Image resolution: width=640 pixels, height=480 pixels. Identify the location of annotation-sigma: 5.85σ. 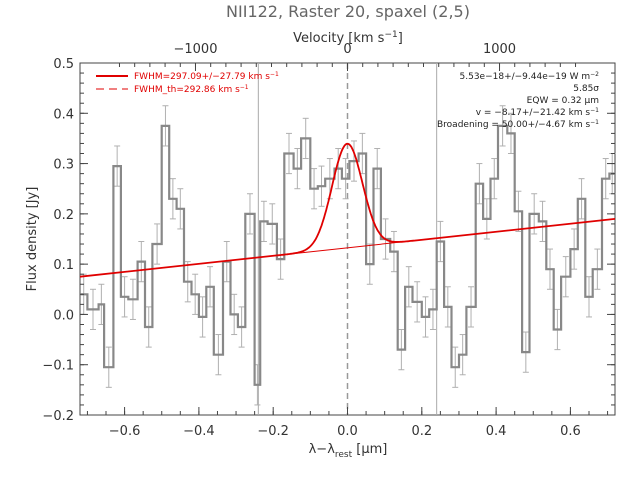
(586, 89).